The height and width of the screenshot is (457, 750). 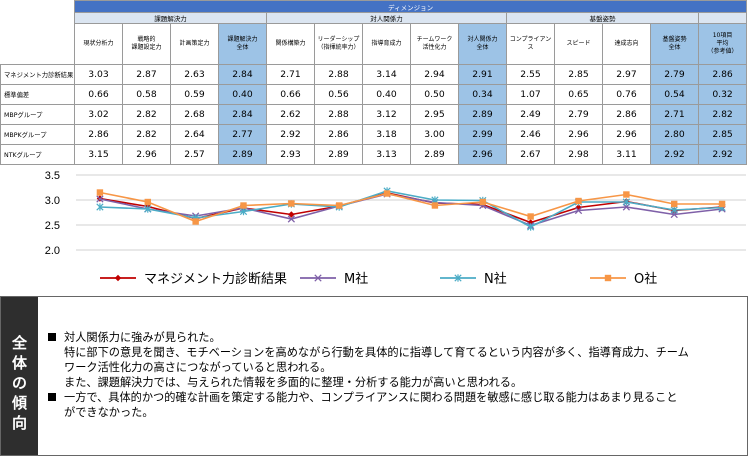 I want to click on column-header: 計画策定力, so click(x=194, y=44).